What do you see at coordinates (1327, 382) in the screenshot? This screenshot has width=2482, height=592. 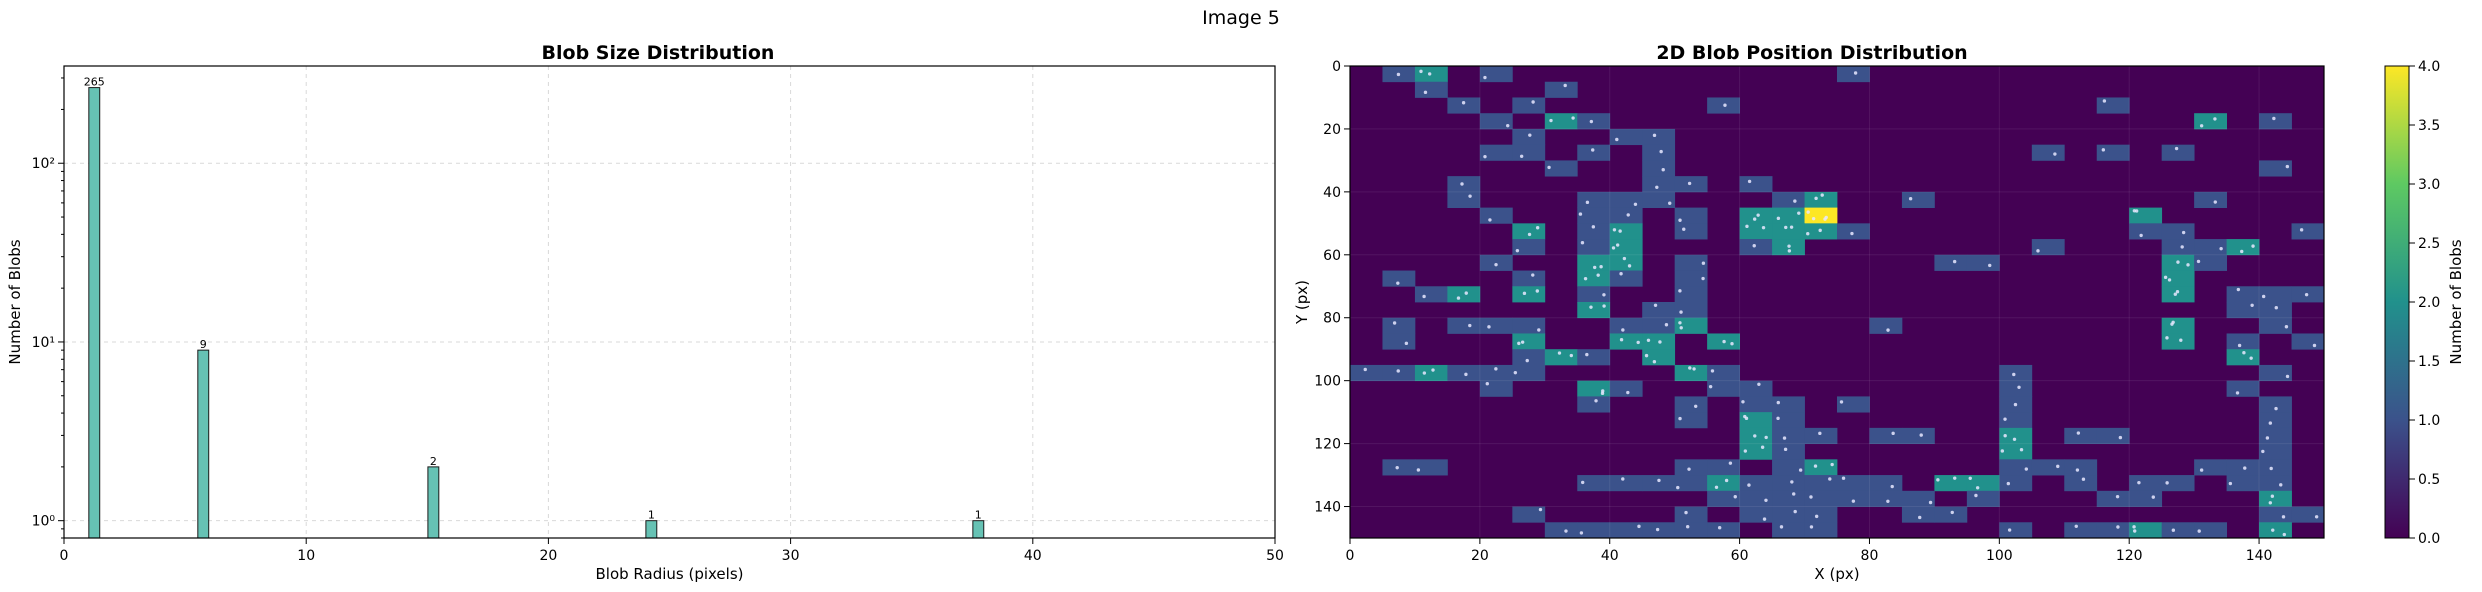 I see `y-tick-label: 100` at bounding box center [1327, 382].